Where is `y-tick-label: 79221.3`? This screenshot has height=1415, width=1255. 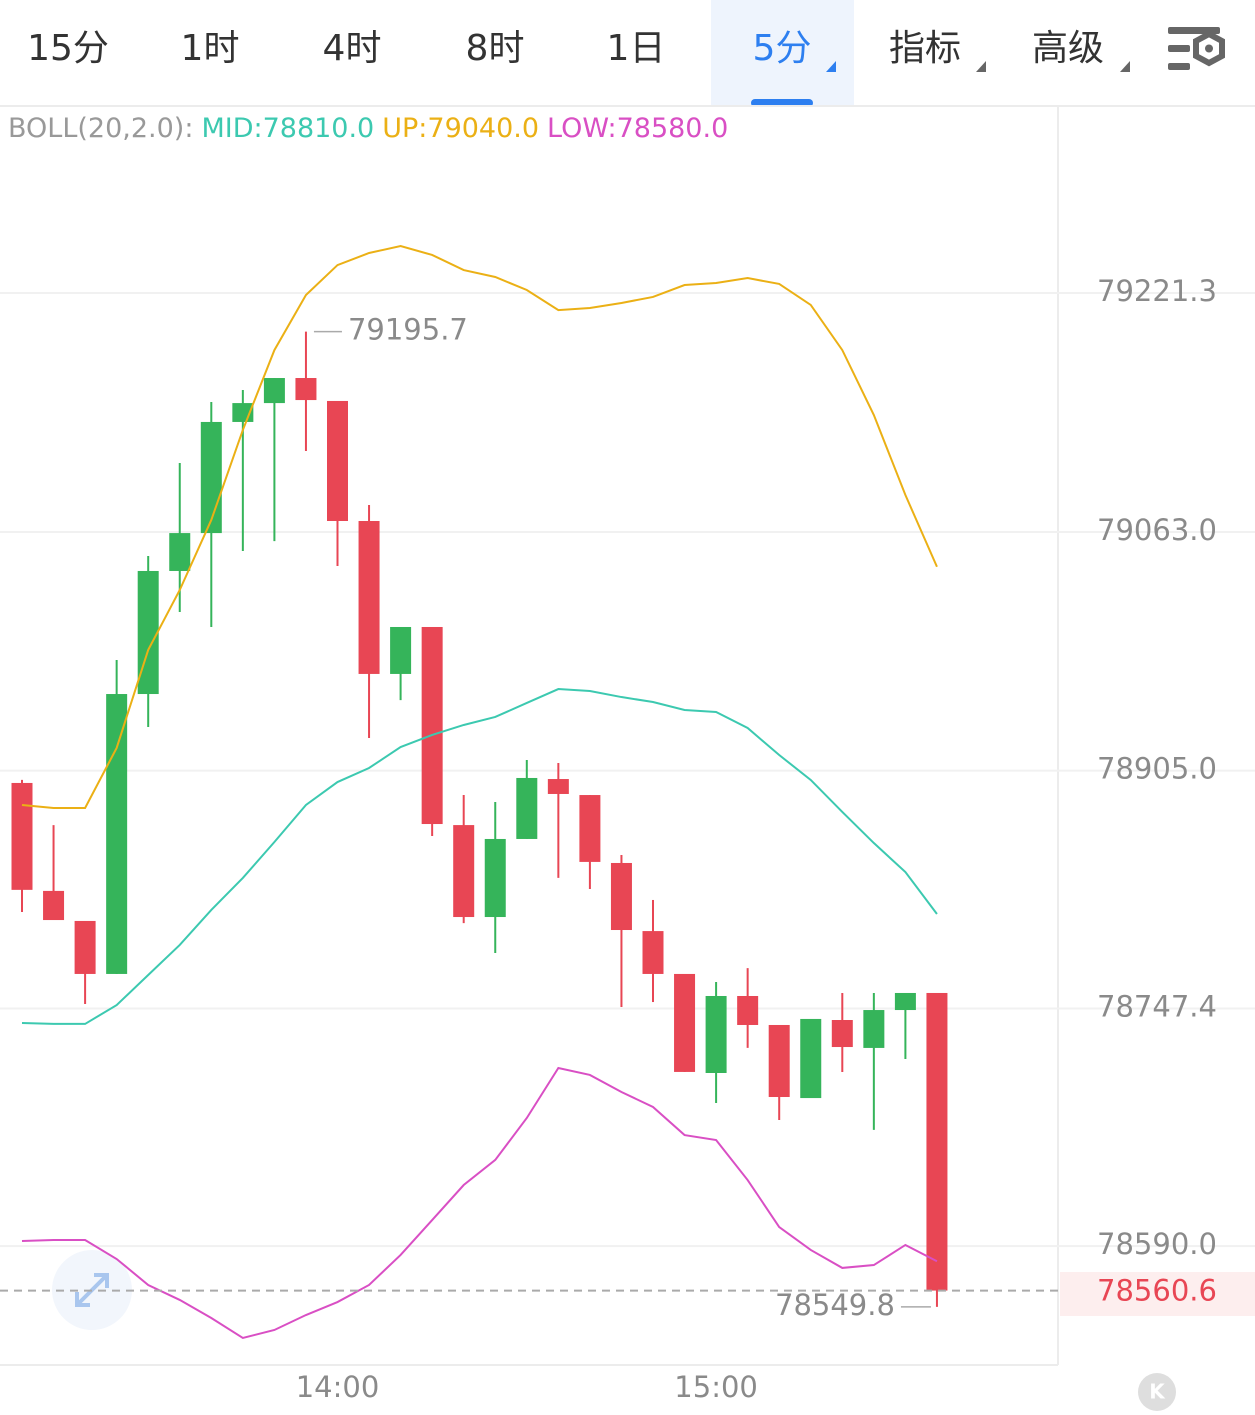
y-tick-label: 79221.3 is located at coordinates (1157, 291).